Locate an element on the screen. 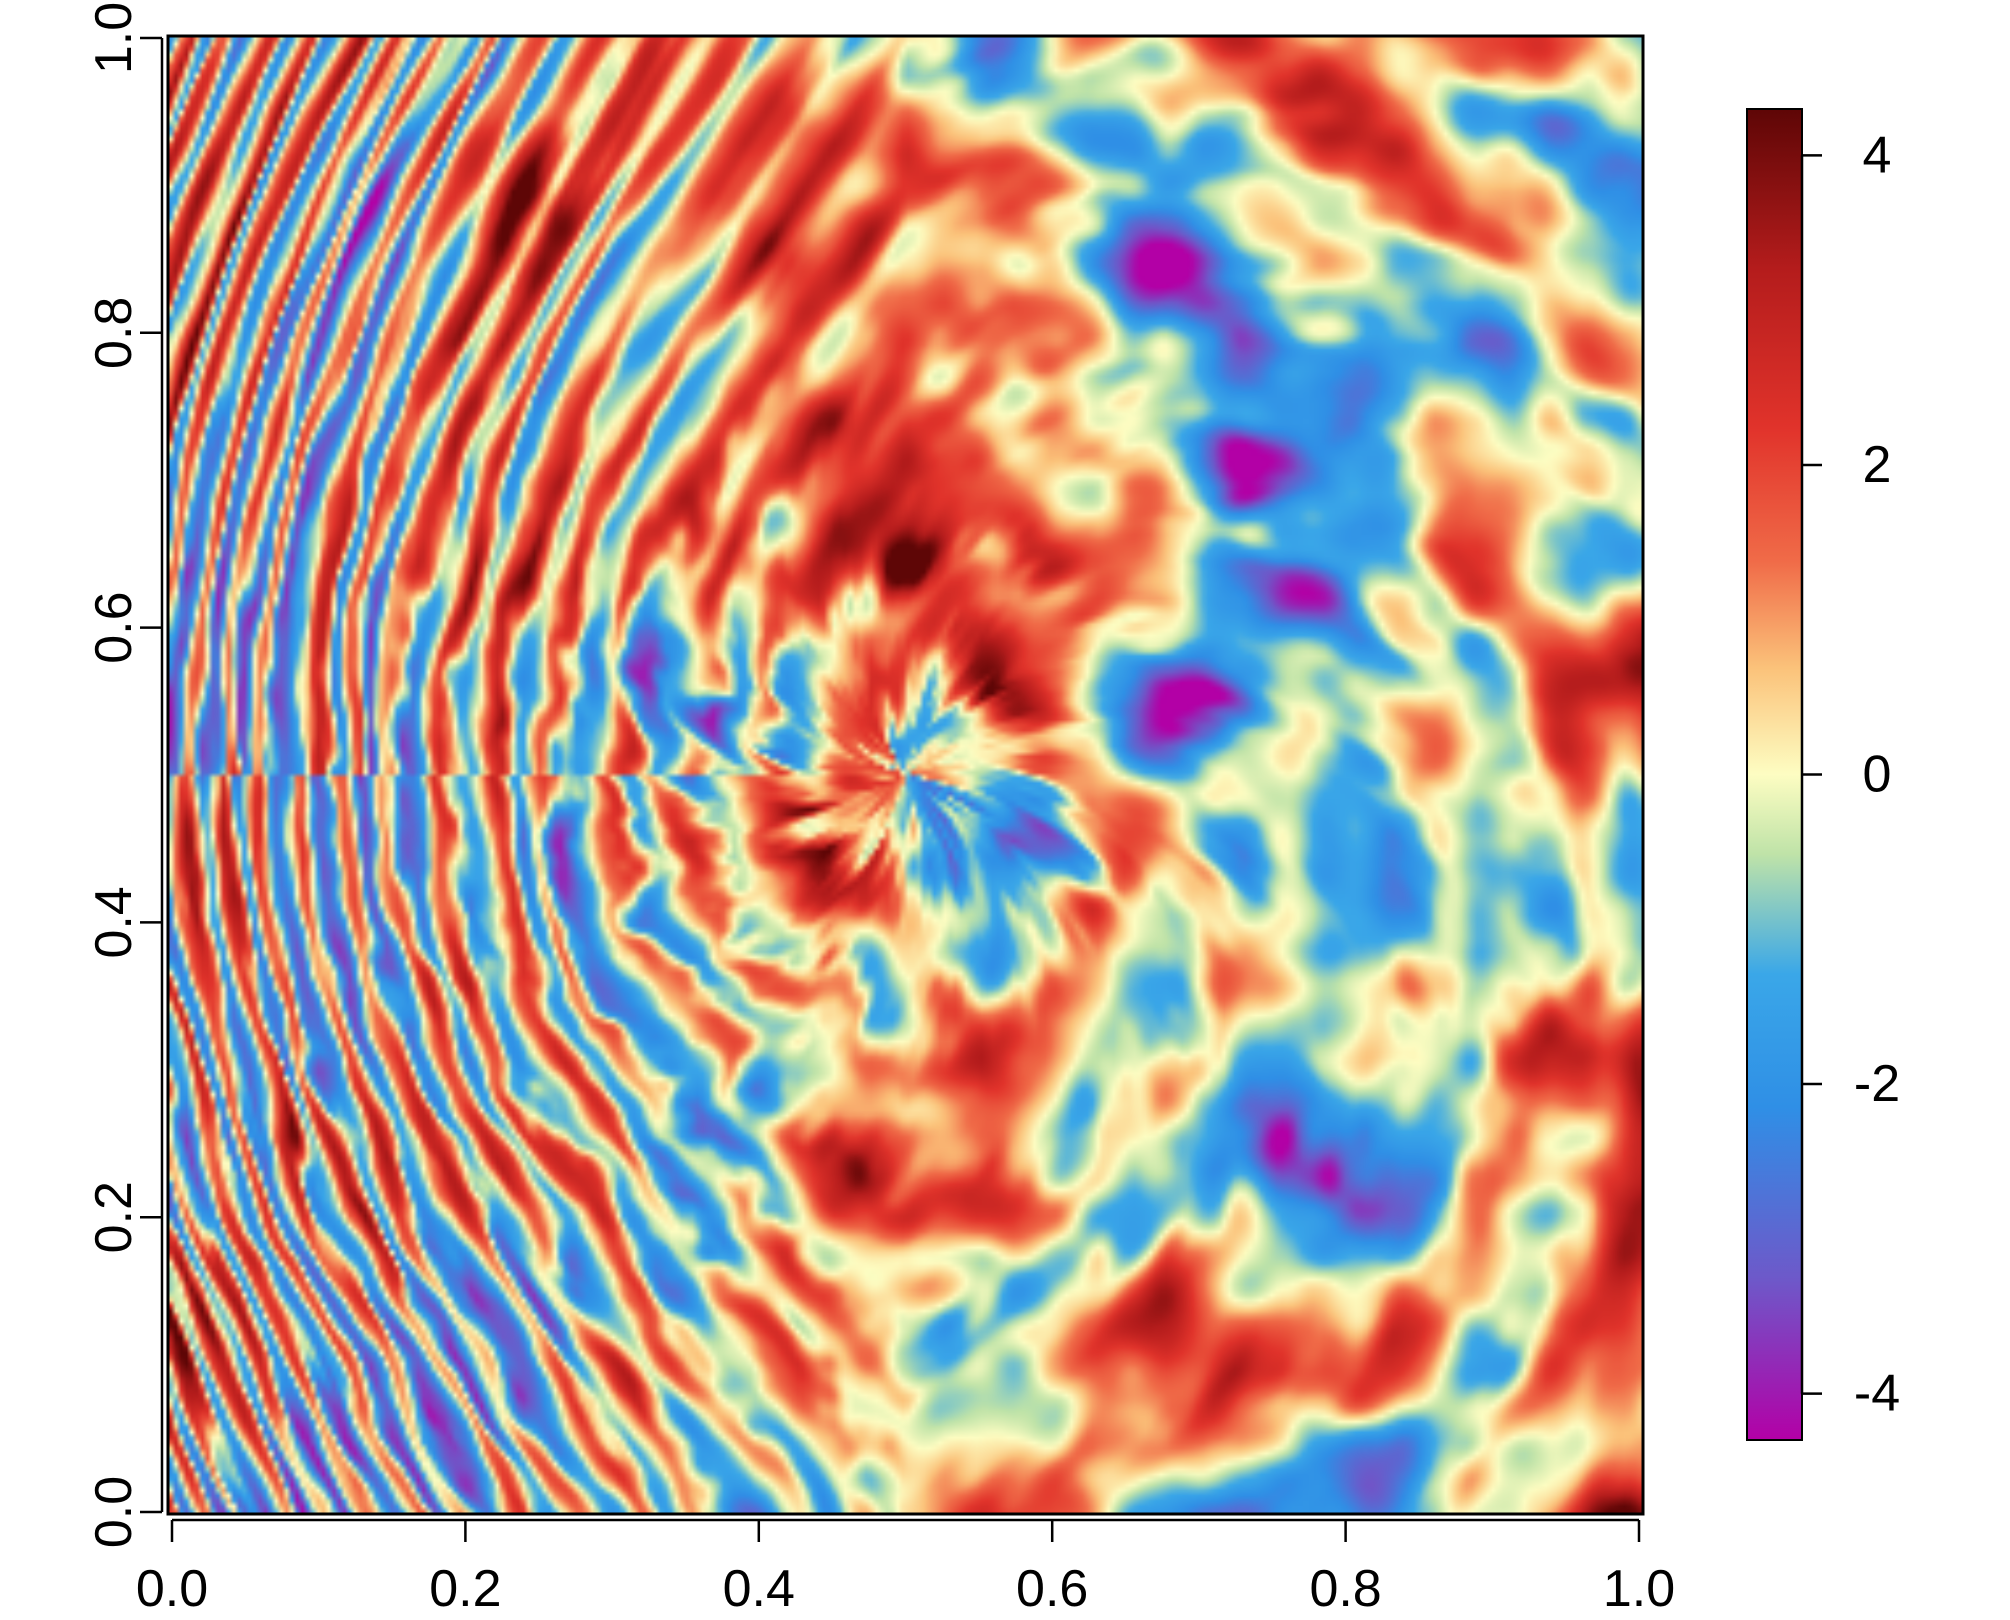  colorbar: 4 2 0 -2 -4 is located at coordinates (1823, 774).